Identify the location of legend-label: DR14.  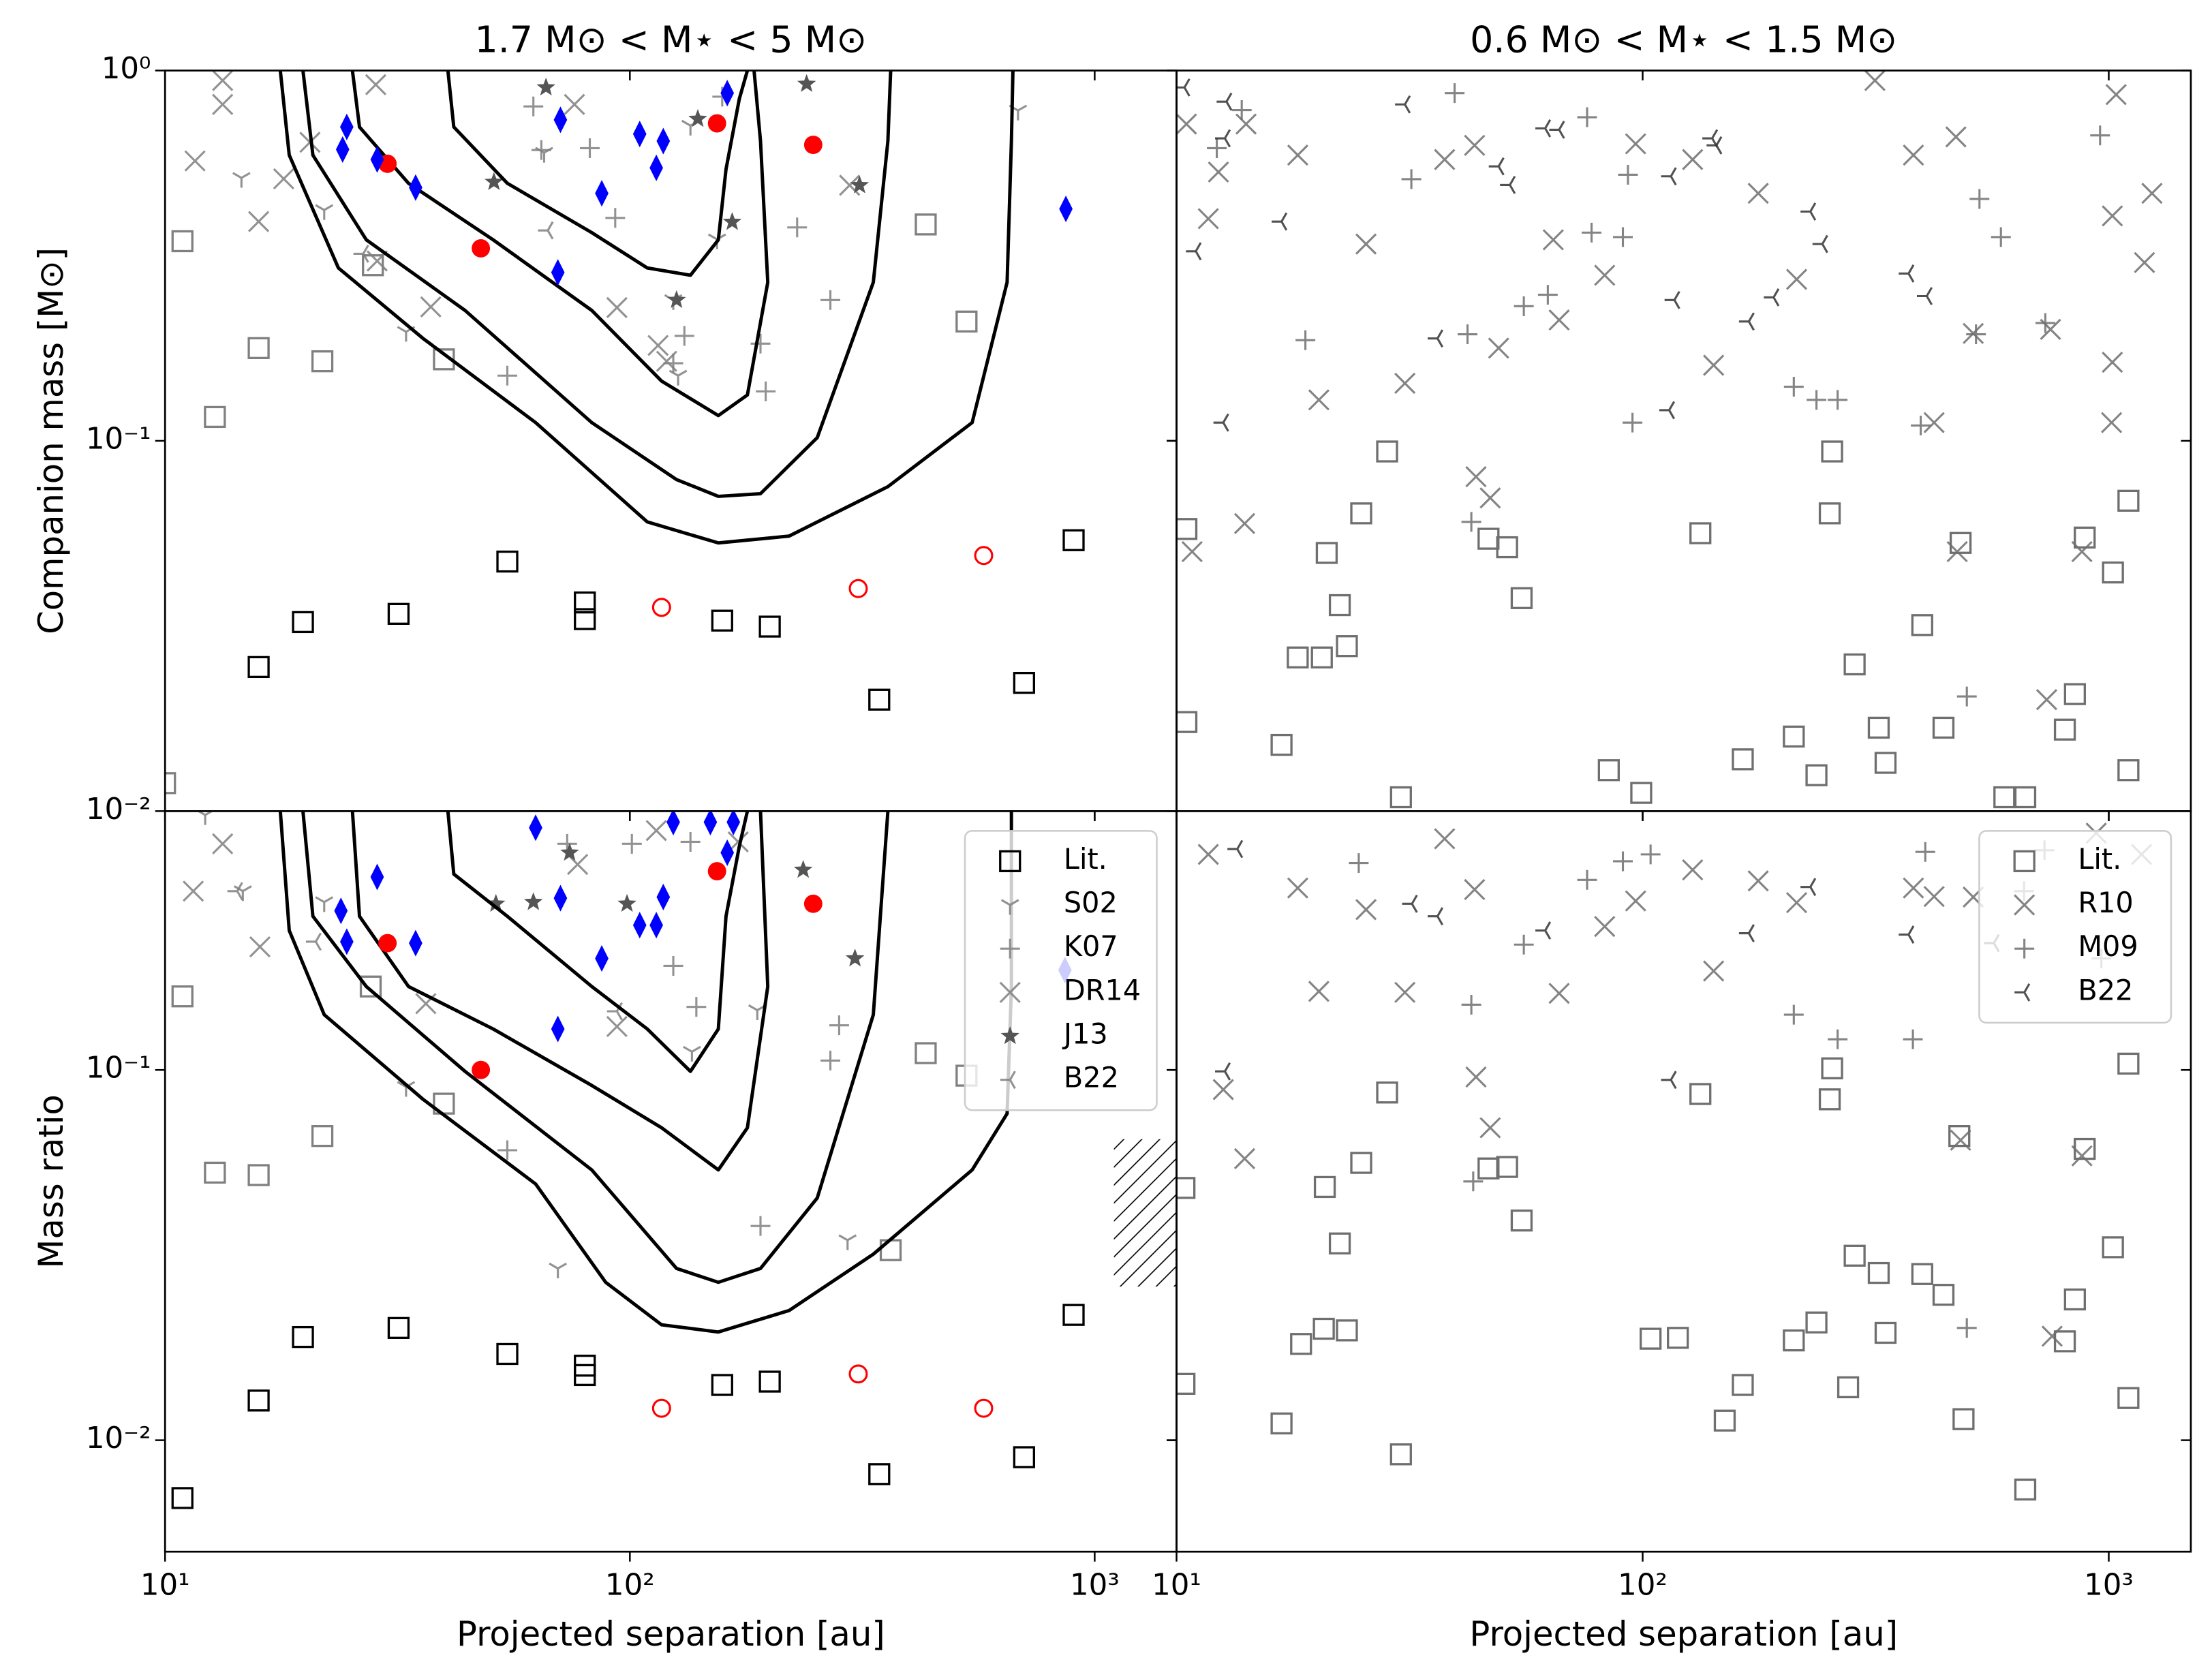
(1102, 990).